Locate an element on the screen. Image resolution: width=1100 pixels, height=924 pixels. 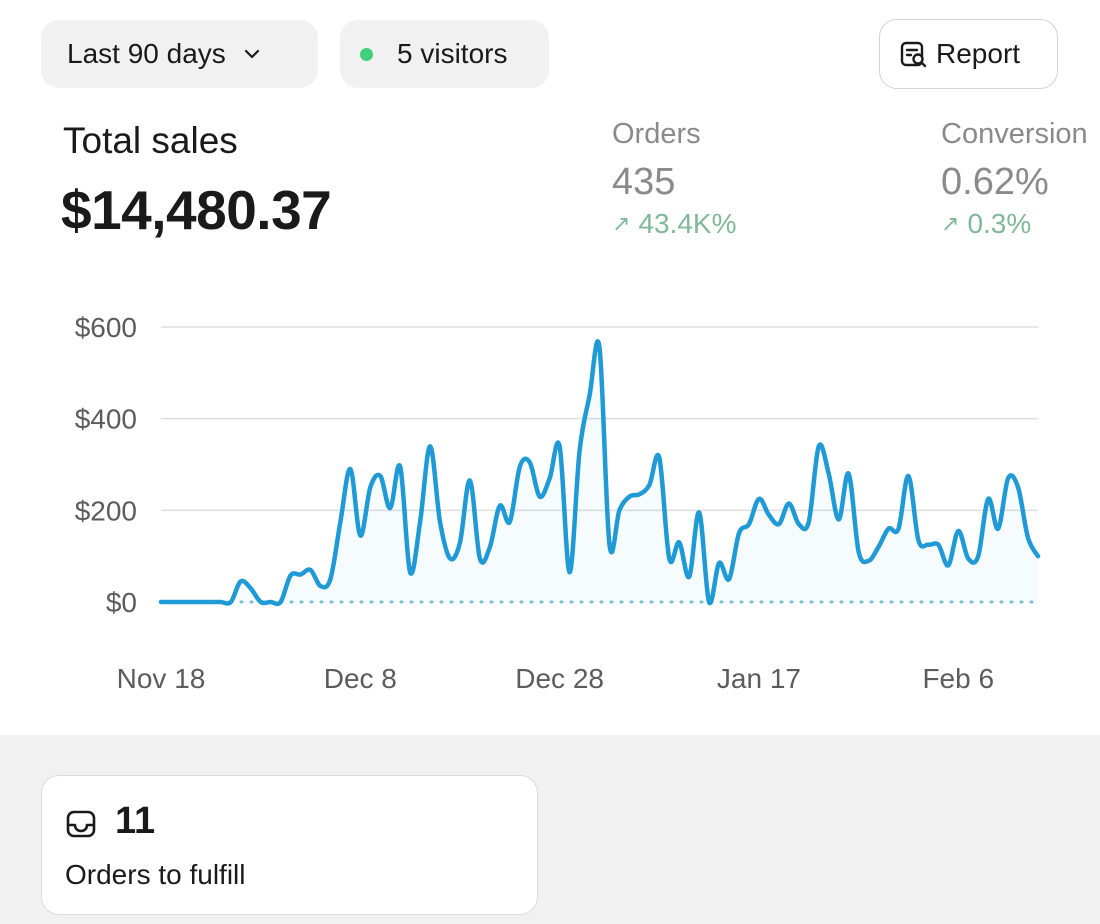
orders-to-fulfill-card: 11 Orders to fulfill is located at coordinates (289, 845).